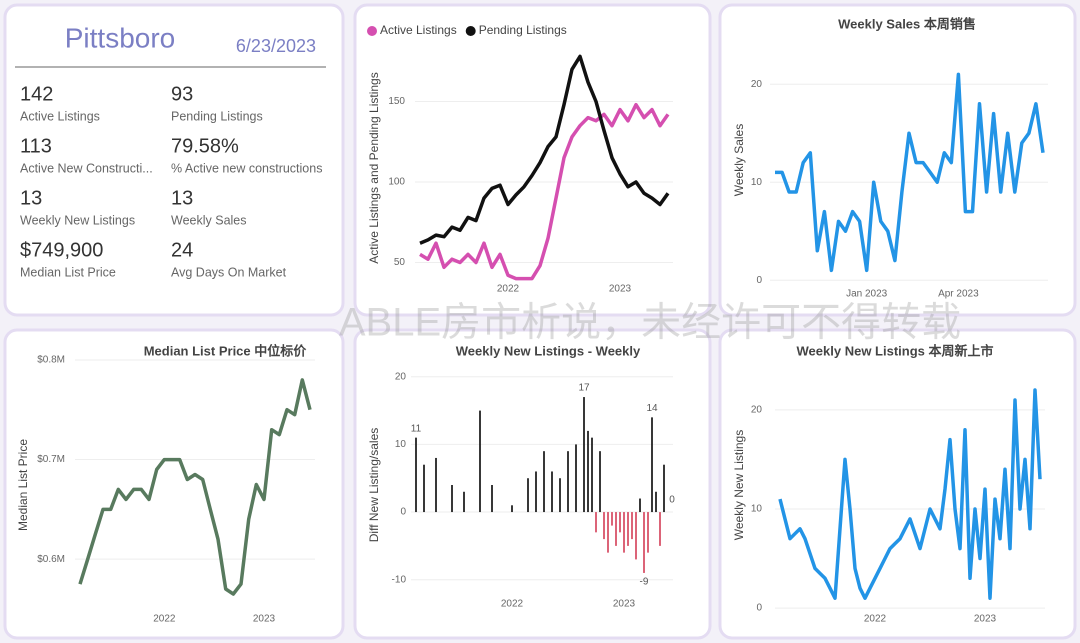 This screenshot has height=643, width=1080. Describe the element at coordinates (739, 485) in the screenshot. I see `y-axis-label: Weekly New Listings` at that location.